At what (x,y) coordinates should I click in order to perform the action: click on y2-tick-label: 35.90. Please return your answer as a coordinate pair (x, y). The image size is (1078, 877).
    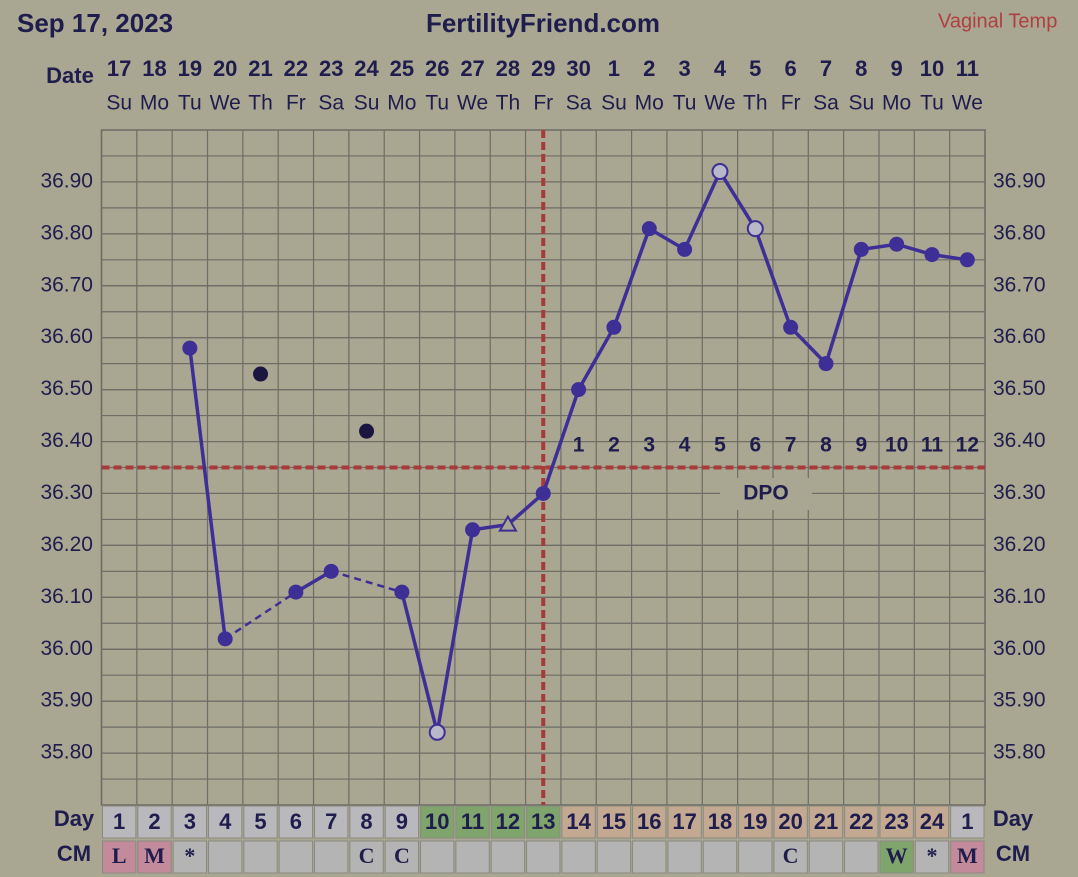
    Looking at the image, I should click on (1019, 700).